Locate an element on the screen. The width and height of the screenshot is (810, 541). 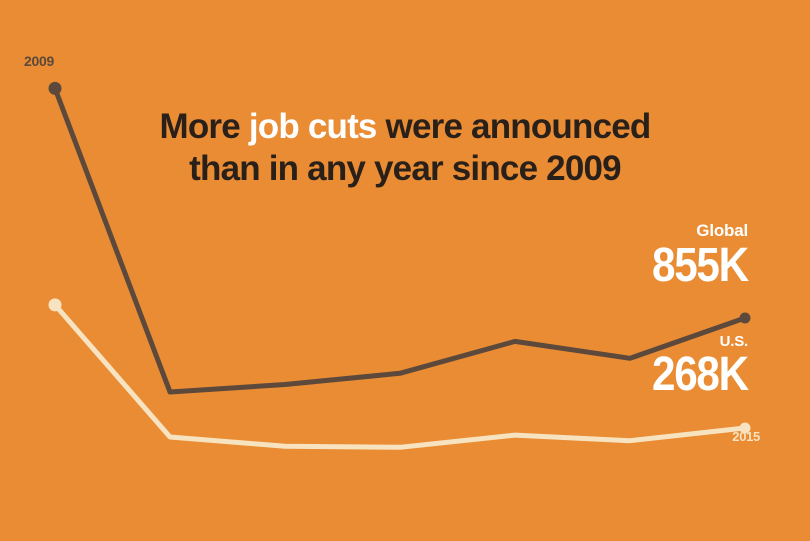
title-part1: More is located at coordinates (204, 126).